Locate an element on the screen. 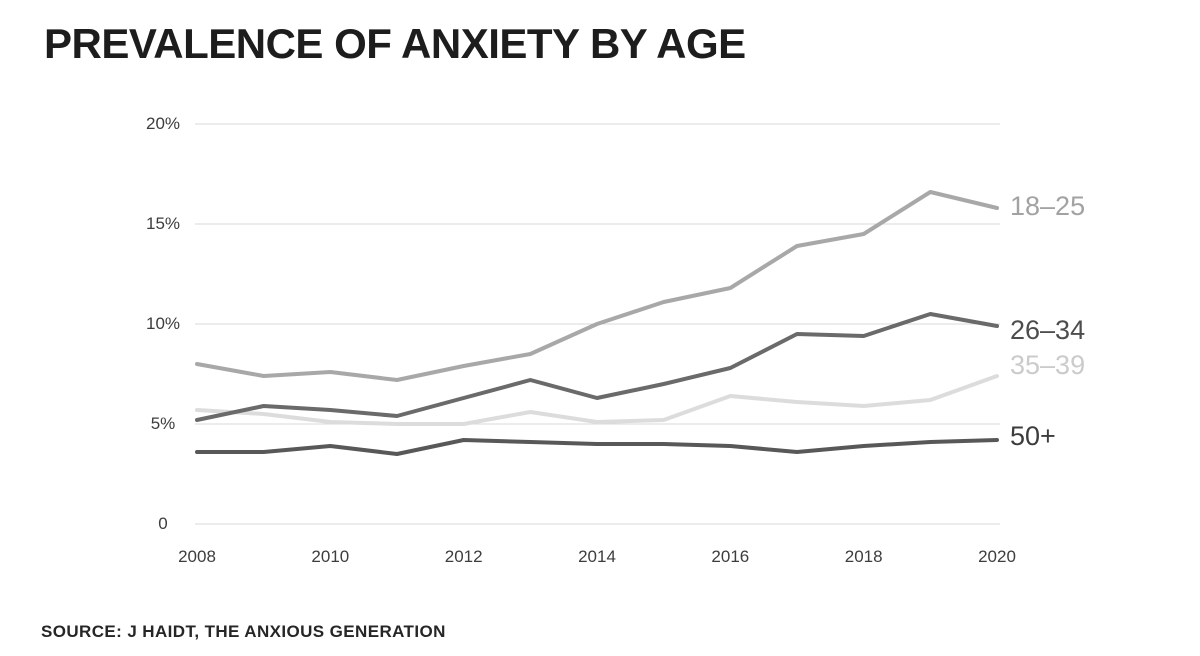 The width and height of the screenshot is (1200, 656). y-tick-label-10%: 10% is located at coordinates (163, 323).